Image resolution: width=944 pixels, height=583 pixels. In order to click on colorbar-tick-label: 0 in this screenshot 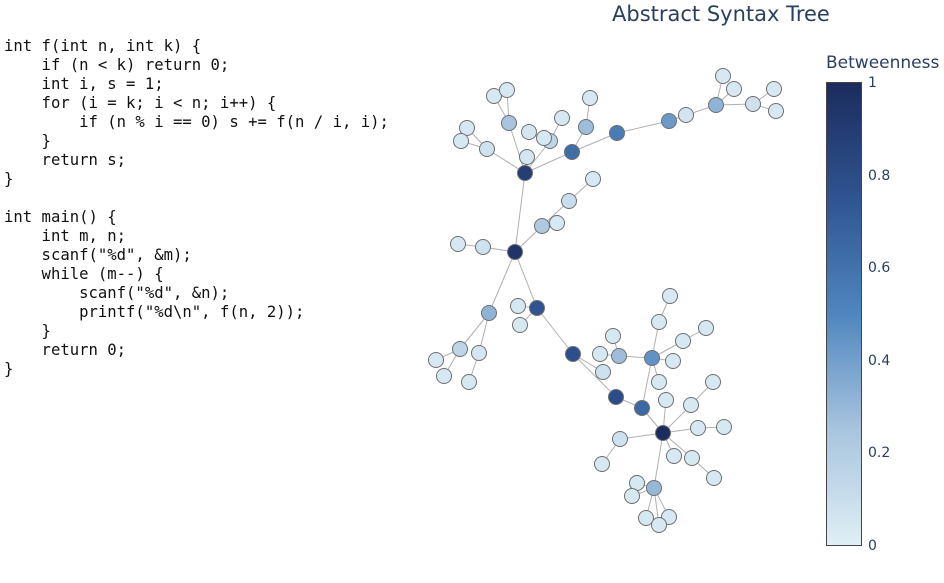, I will do `click(872, 546)`.